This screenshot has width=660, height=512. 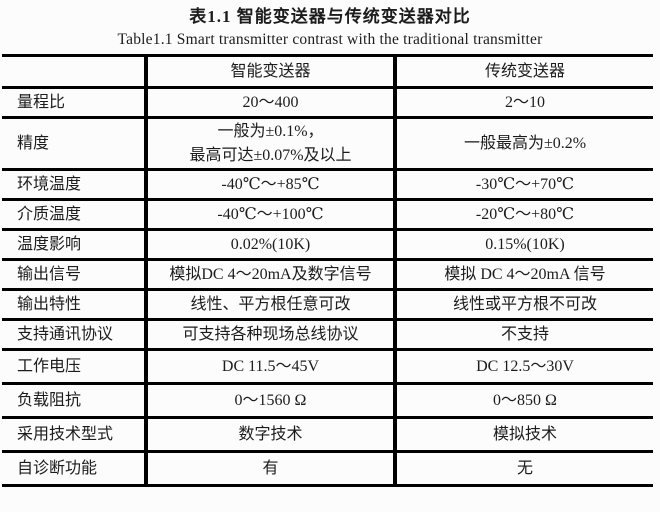 I want to click on cell-traditional-value: 一般最高为±0.2%, so click(x=523, y=144).